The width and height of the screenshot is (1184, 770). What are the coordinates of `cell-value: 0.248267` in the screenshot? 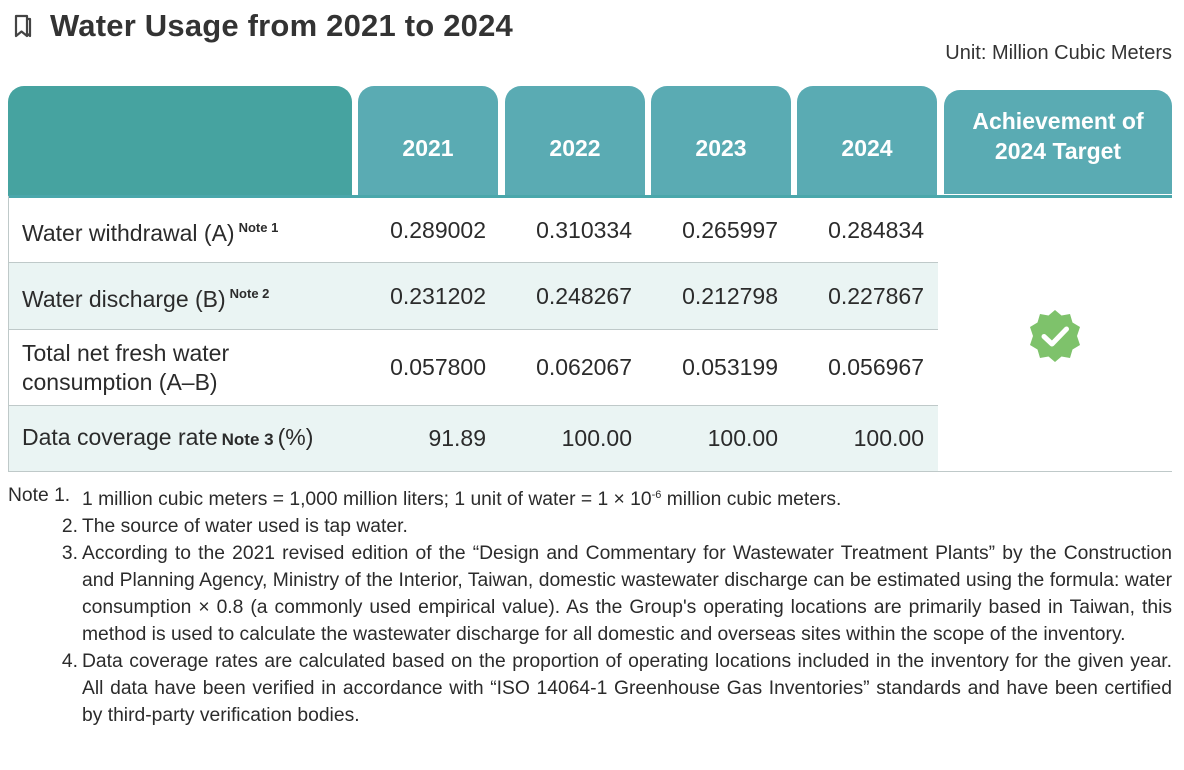 It's located at (584, 296).